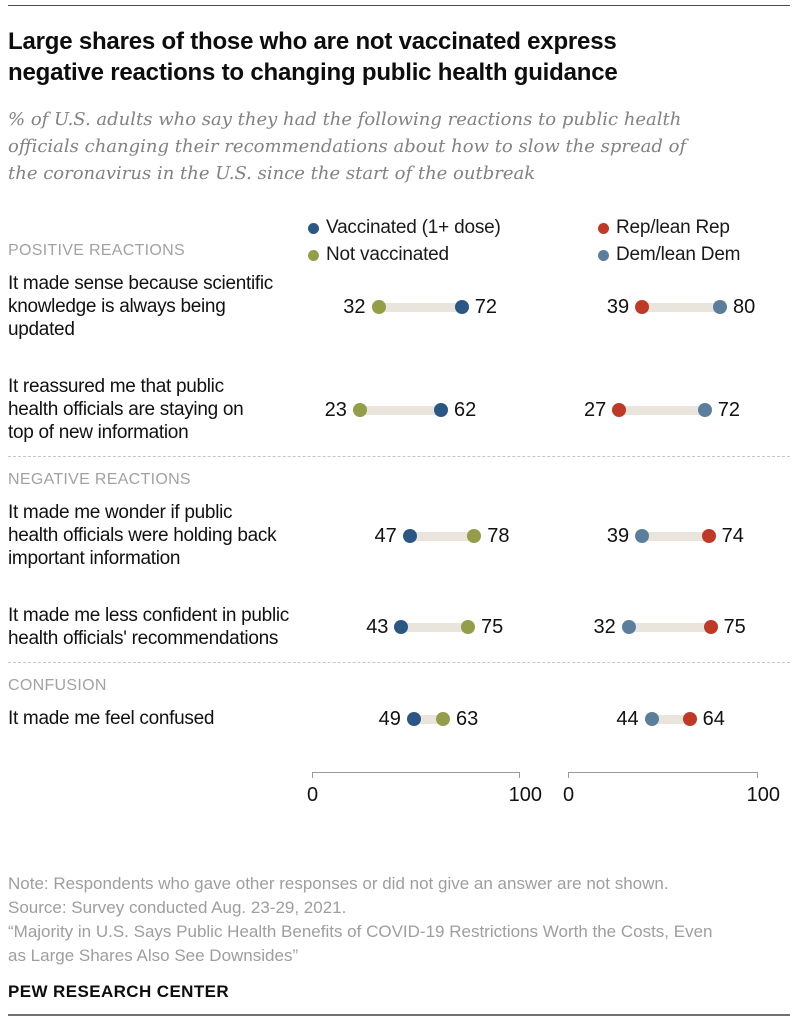  Describe the element at coordinates (387, 254) in the screenshot. I see `legend-label: Not vaccinated` at that location.